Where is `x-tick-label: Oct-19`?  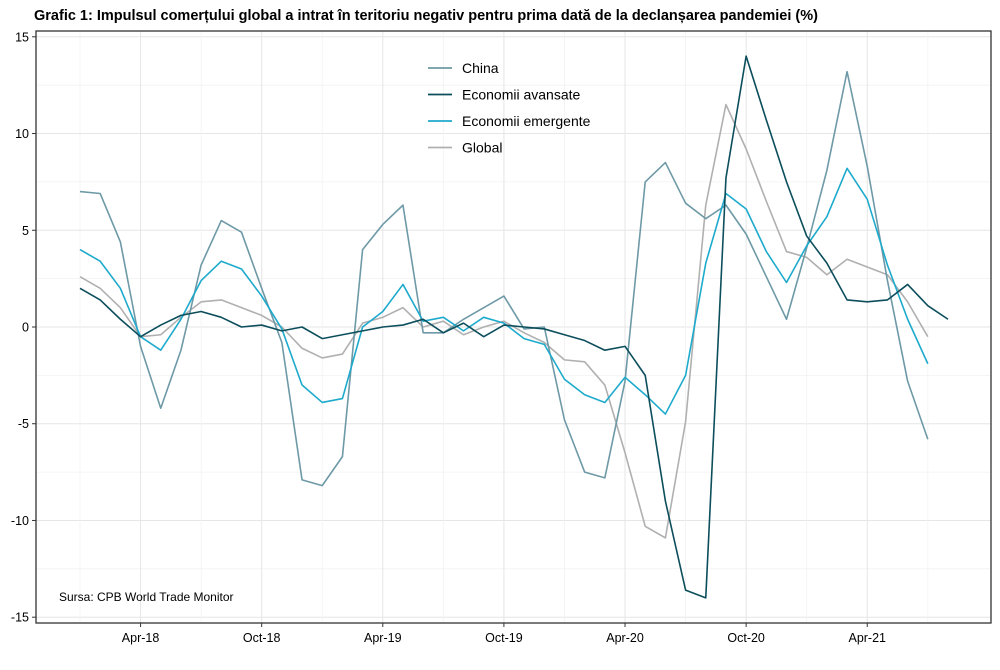 x-tick-label: Oct-19 is located at coordinates (504, 638).